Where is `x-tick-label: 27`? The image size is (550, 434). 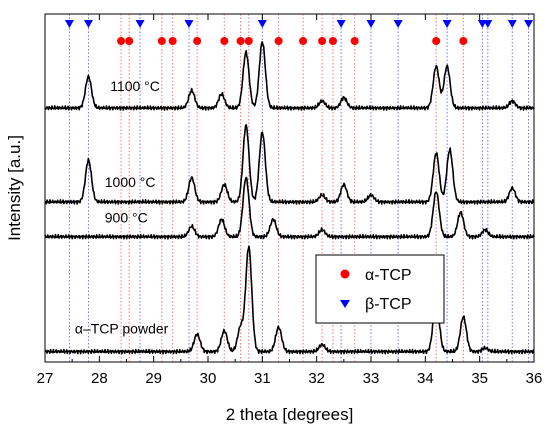 x-tick-label: 27 is located at coordinates (45, 378).